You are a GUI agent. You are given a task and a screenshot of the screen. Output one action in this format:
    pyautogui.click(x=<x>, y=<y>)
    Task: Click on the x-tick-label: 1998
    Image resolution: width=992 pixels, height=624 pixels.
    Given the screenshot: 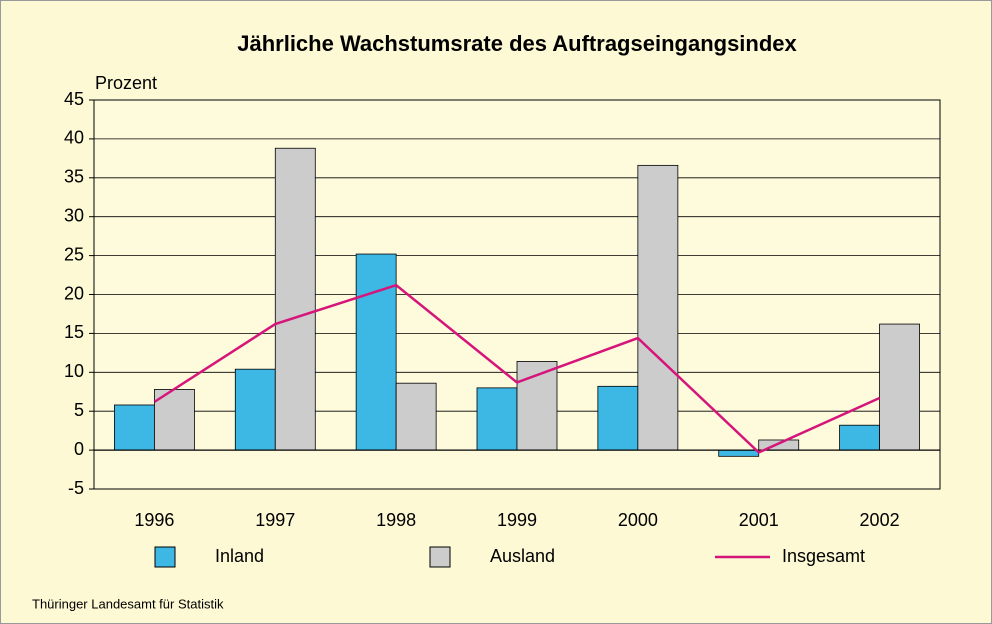 What is the action you would take?
    pyautogui.click(x=396, y=520)
    